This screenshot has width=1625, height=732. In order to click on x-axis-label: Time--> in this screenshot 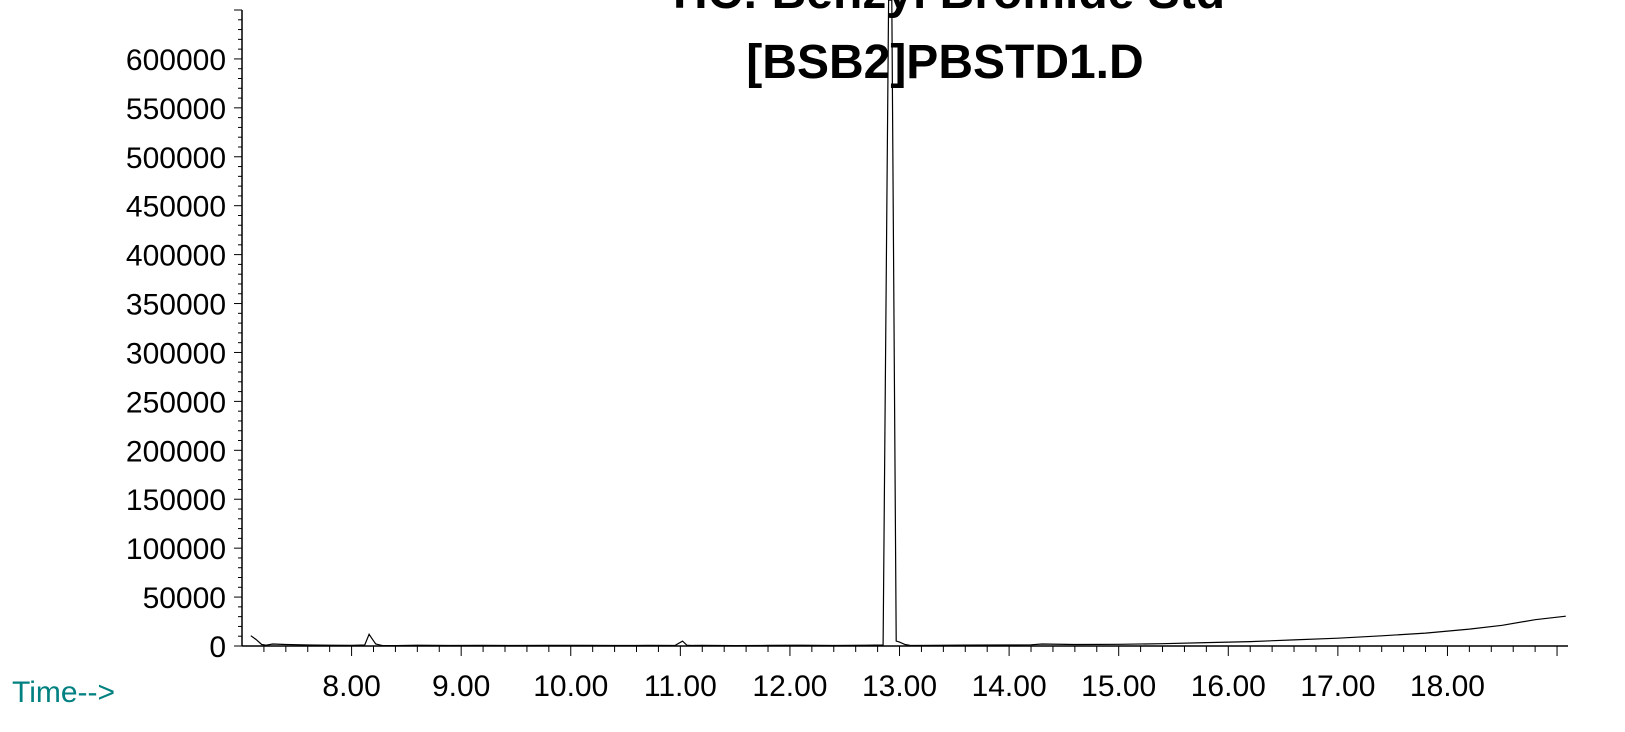, I will do `click(63, 692)`.